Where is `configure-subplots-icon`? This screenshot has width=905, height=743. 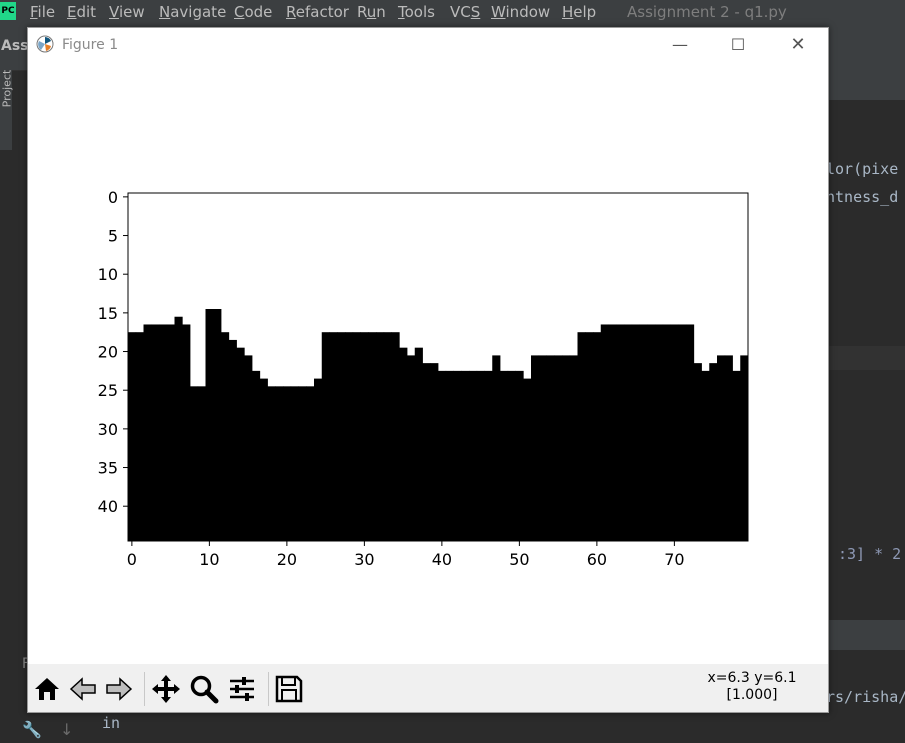
configure-subplots-icon is located at coordinates (242, 689).